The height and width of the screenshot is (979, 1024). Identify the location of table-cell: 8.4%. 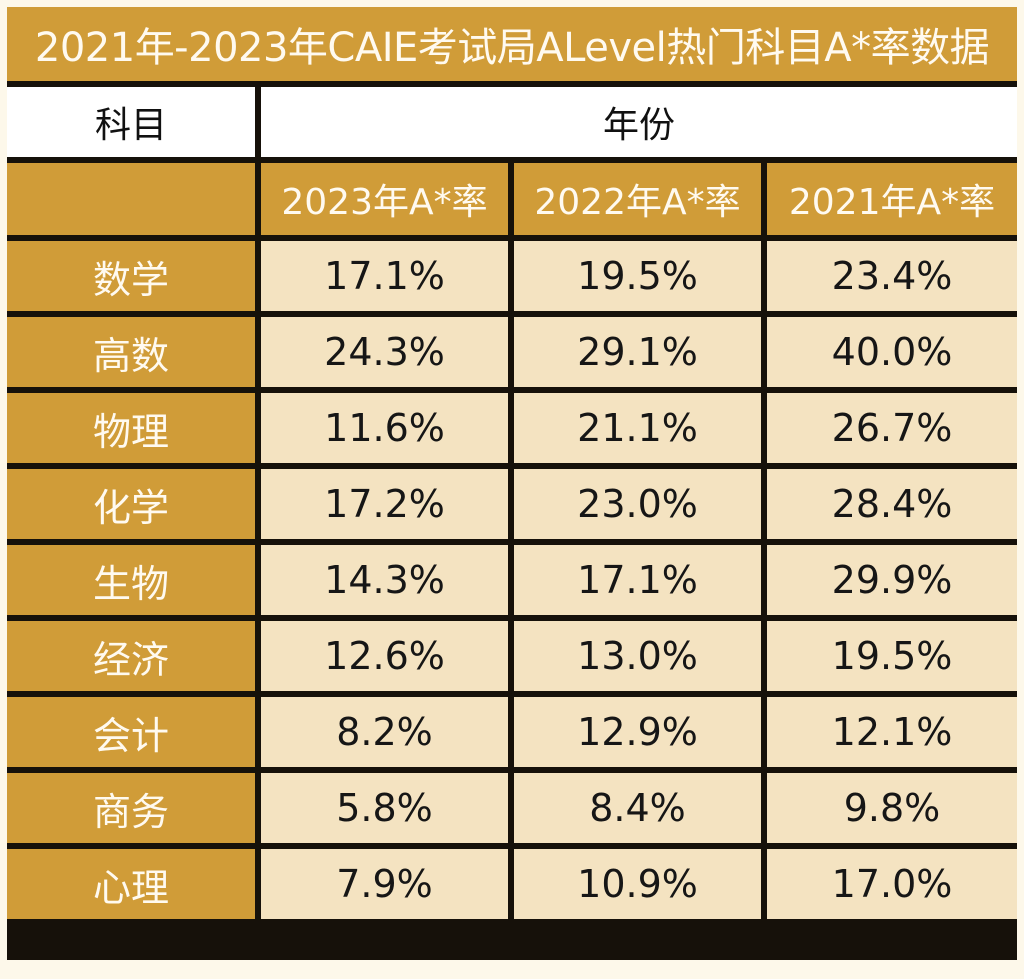
(637, 808).